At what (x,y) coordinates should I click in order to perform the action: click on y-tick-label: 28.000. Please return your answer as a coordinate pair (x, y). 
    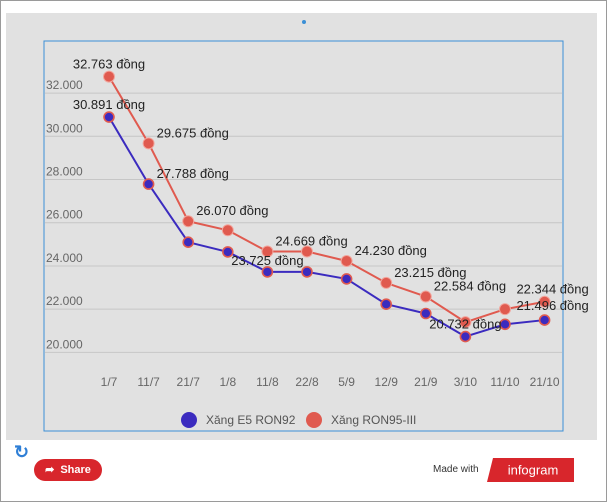
    Looking at the image, I should click on (64, 172).